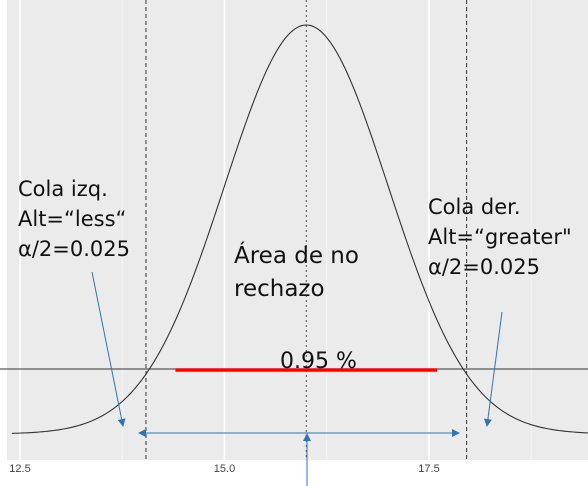 The height and width of the screenshot is (486, 588). I want to click on x-tick-labels: 12.5 15.0 17.5, so click(224, 469).